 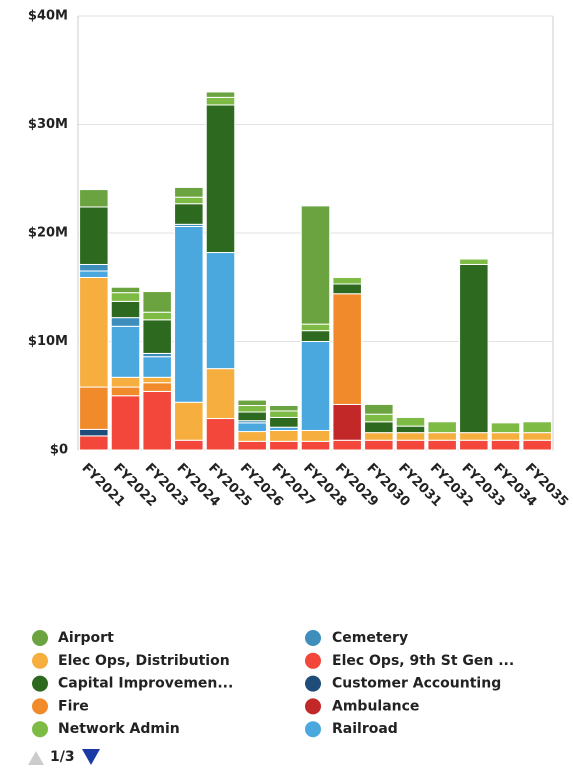 I want to click on y-tick-label: $30M, so click(x=48, y=124).